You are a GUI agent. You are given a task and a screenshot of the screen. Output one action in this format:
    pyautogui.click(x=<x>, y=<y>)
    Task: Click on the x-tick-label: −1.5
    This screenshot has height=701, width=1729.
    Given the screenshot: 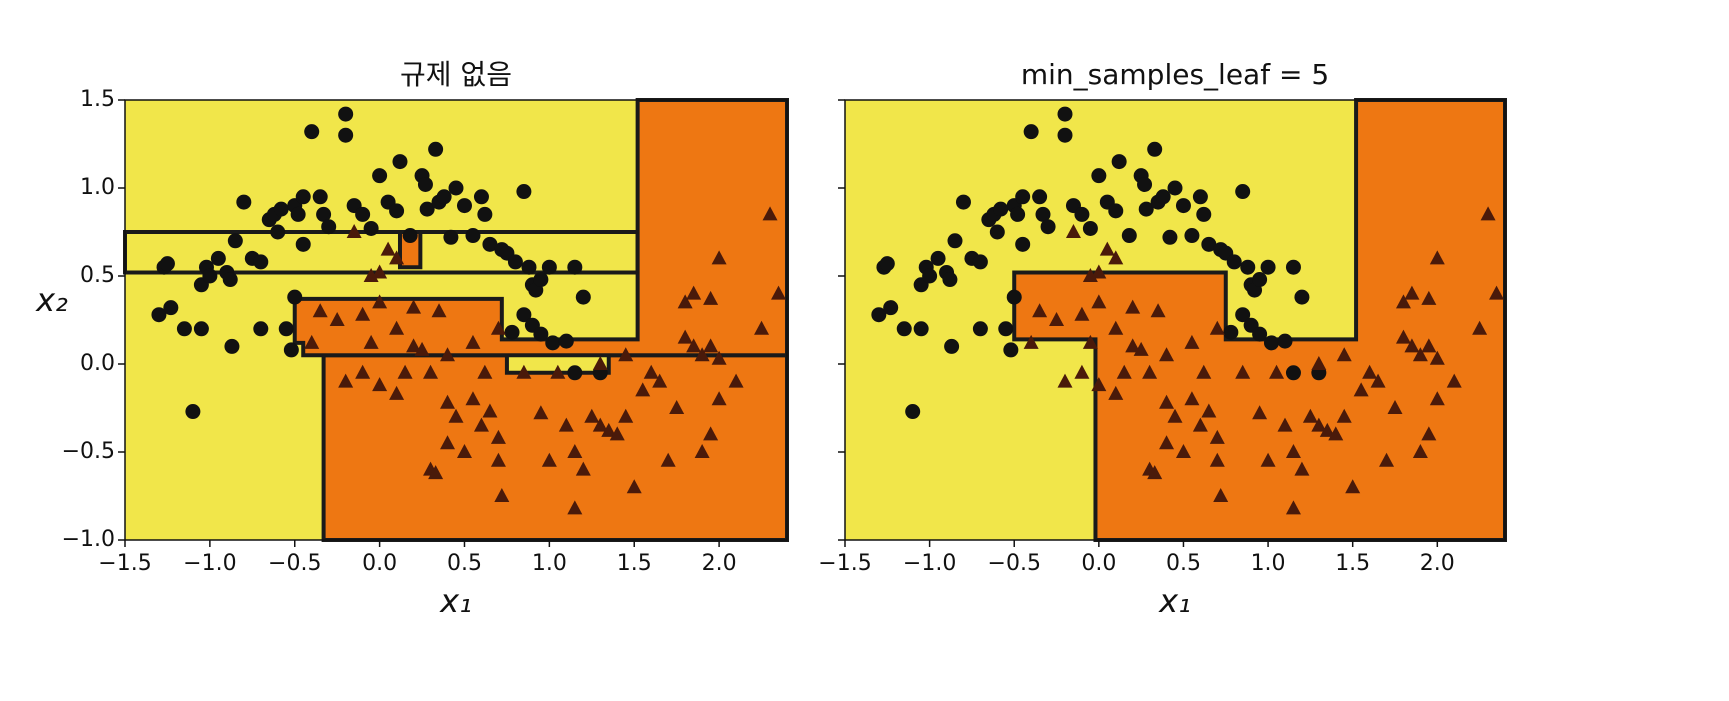 What is the action you would take?
    pyautogui.click(x=844, y=563)
    